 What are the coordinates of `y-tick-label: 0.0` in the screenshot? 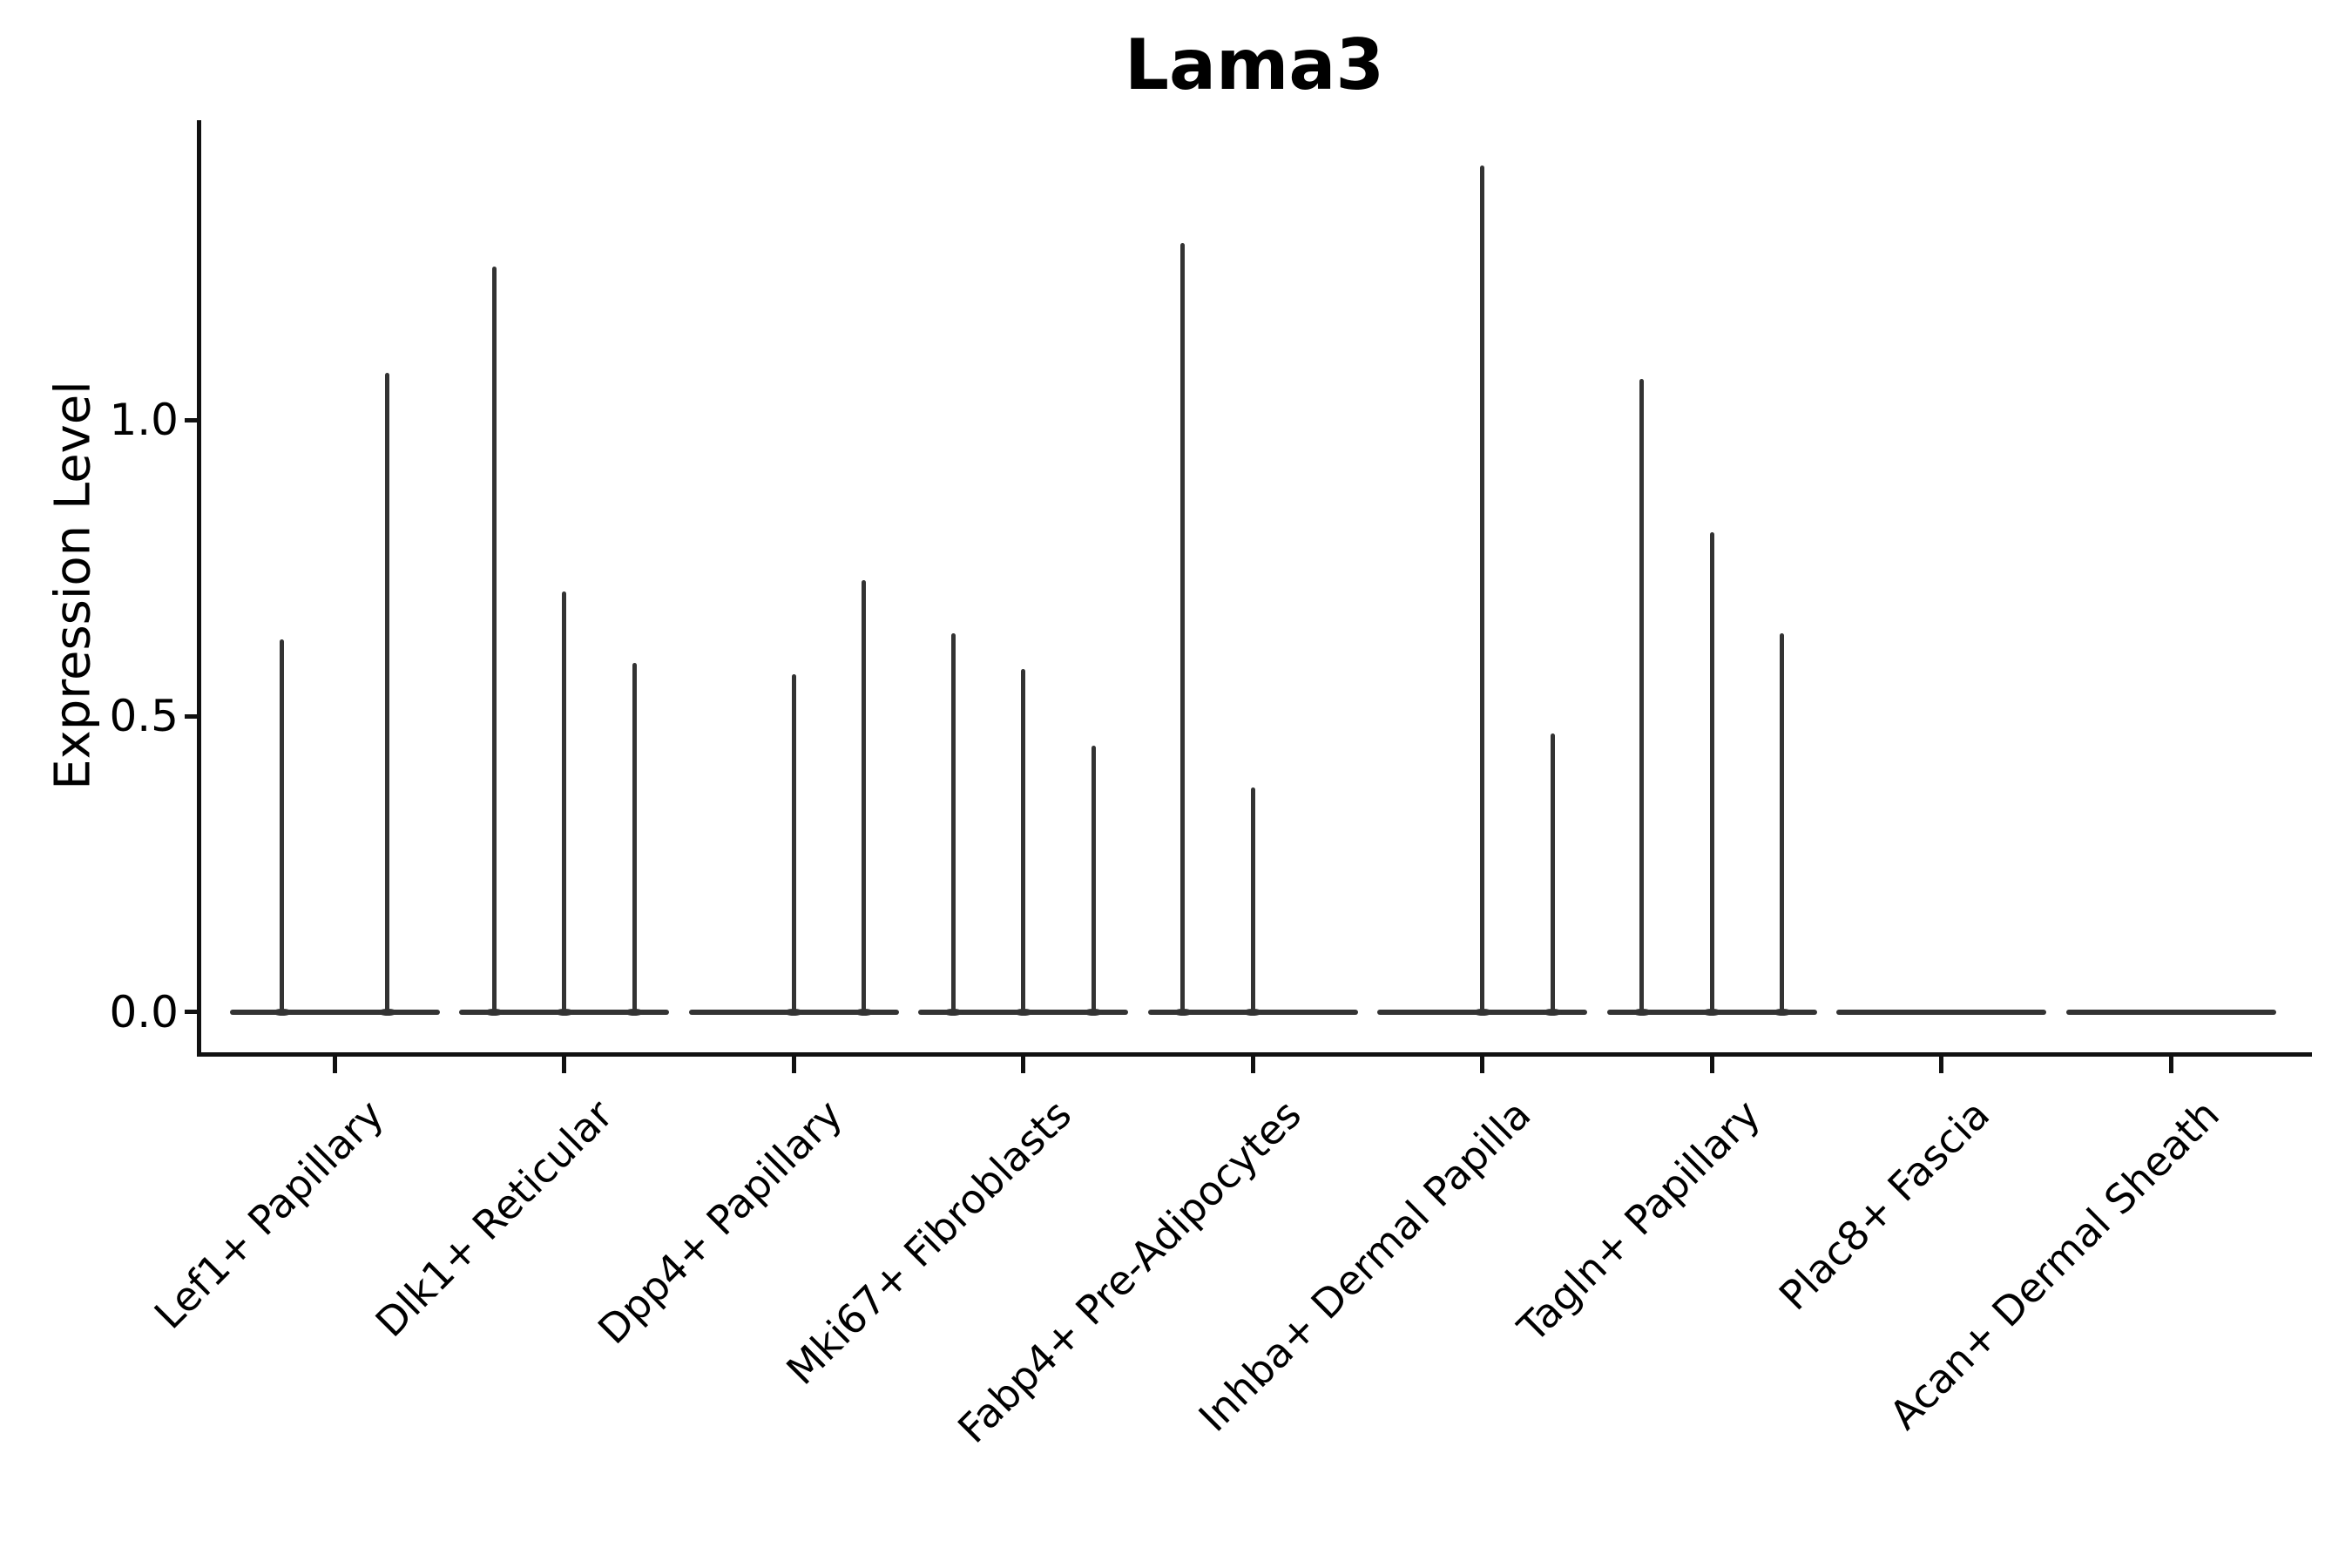 It's located at (144, 1012).